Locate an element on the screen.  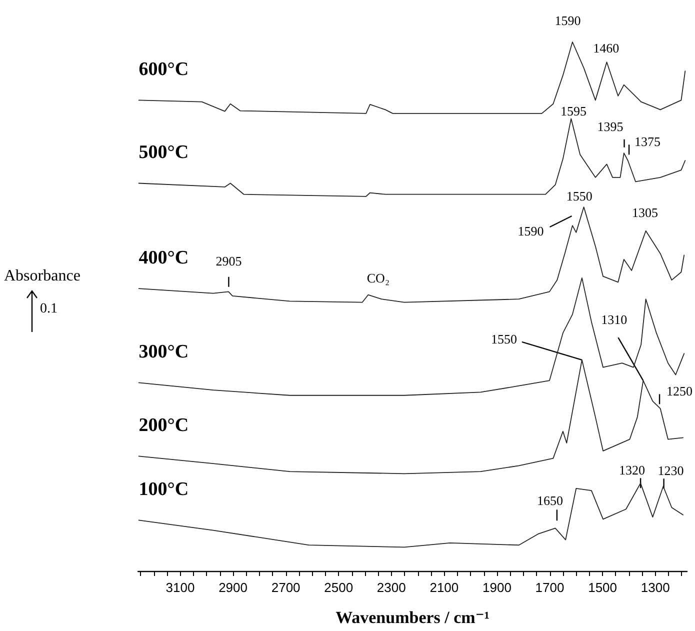
annotation: 1460 is located at coordinates (606, 48).